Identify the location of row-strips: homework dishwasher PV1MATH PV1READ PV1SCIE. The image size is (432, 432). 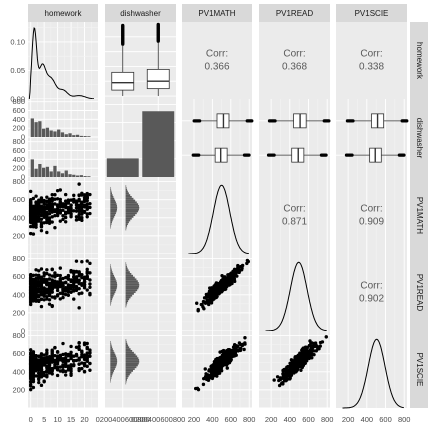
(419, 215).